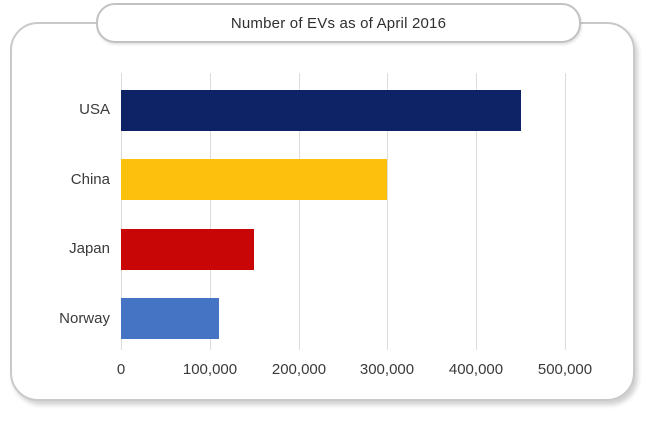 Image resolution: width=648 pixels, height=421 pixels. What do you see at coordinates (121, 369) in the screenshot?
I see `x-tick-label: 0` at bounding box center [121, 369].